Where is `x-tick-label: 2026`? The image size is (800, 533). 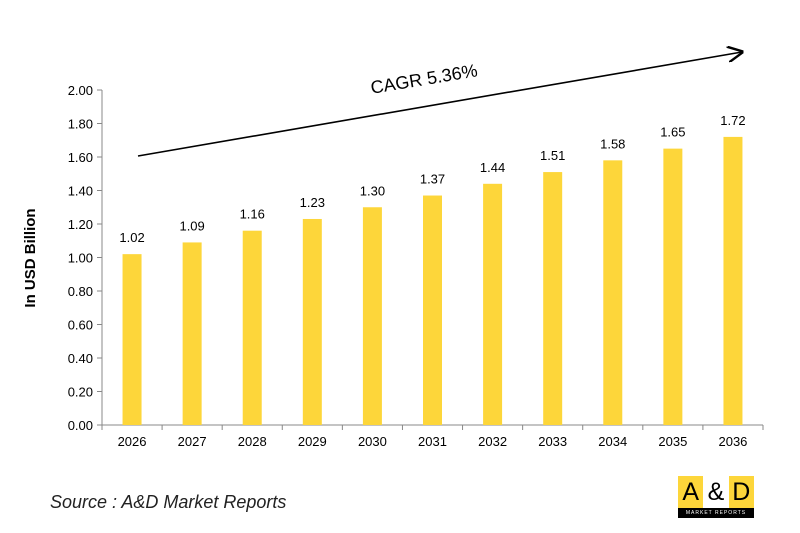 x-tick-label: 2026 is located at coordinates (132, 441).